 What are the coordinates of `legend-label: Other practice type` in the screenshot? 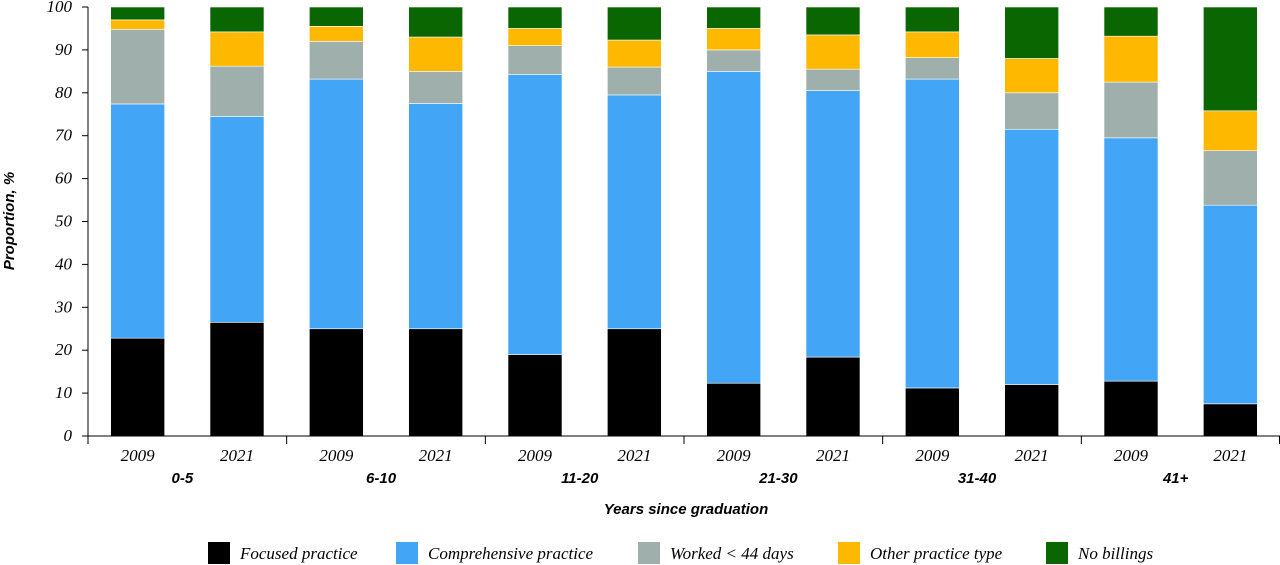 It's located at (936, 553).